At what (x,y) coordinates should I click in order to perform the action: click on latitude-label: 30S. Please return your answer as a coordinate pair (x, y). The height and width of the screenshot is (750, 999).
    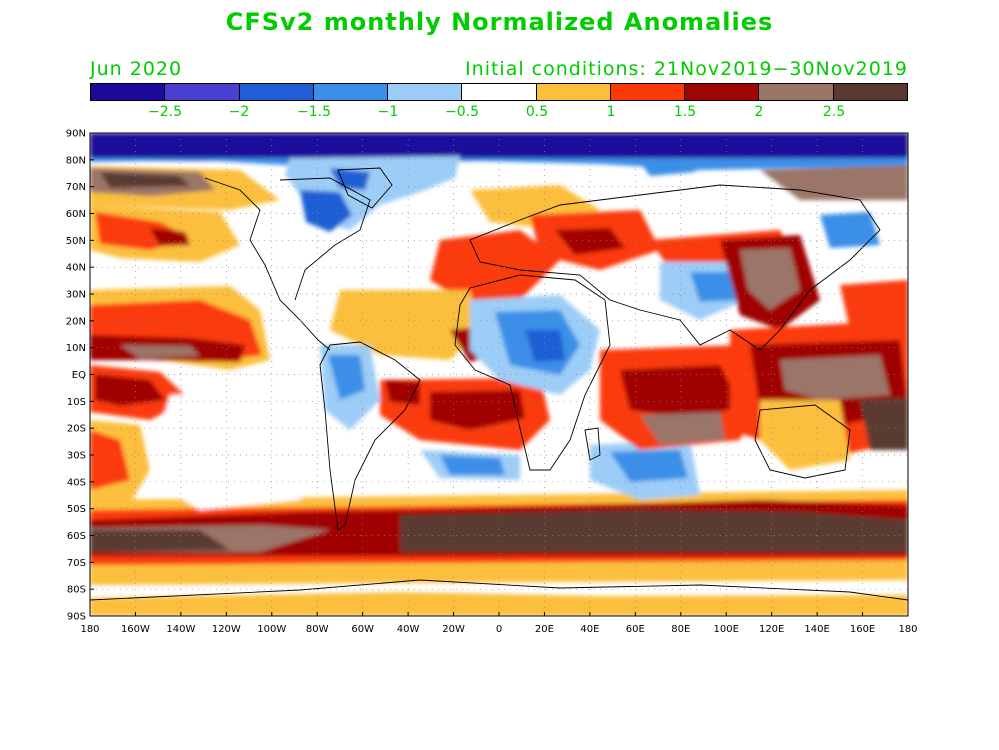
    Looking at the image, I should click on (76, 456).